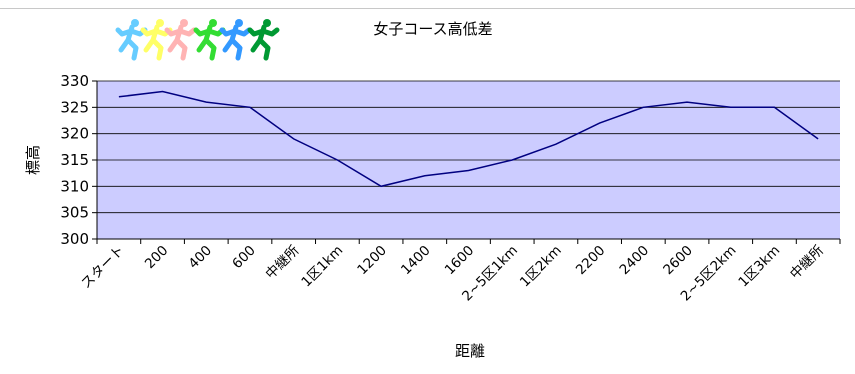  Describe the element at coordinates (432, 29) in the screenshot. I see `chart-title: 女子コース高低差` at that location.